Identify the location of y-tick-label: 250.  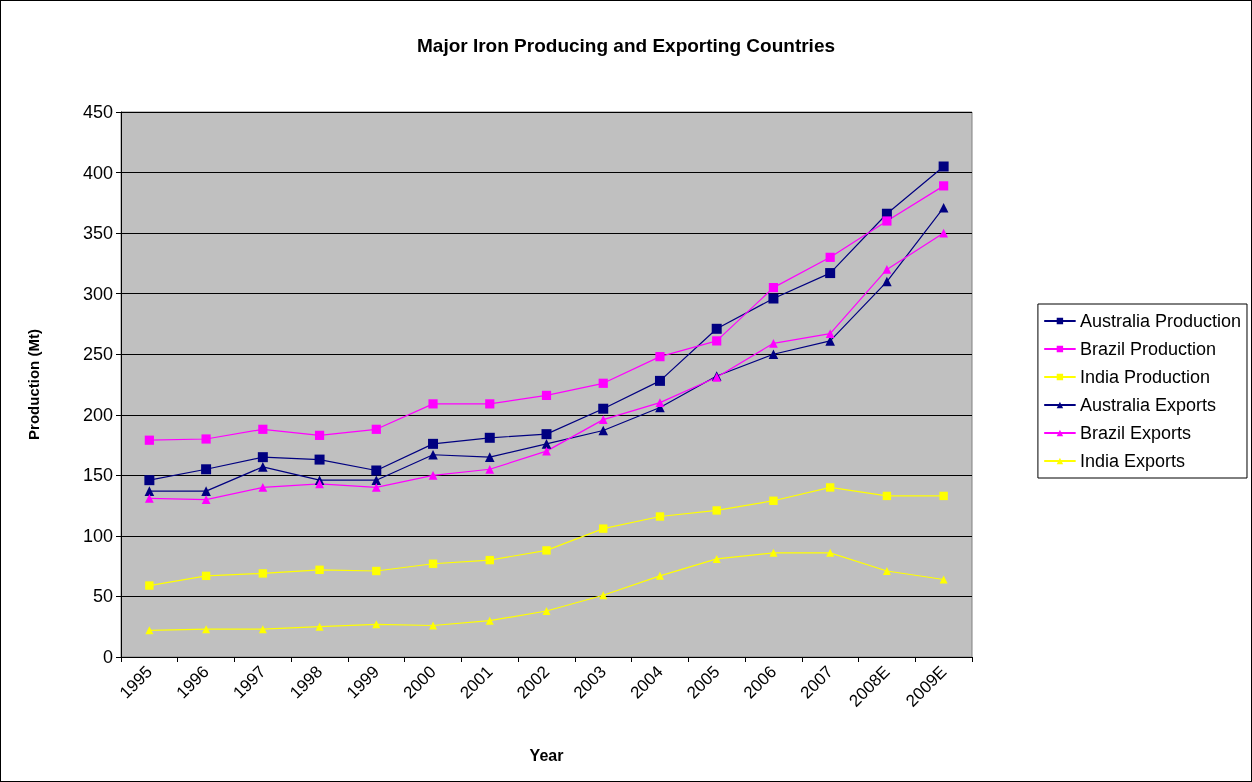
(97, 354).